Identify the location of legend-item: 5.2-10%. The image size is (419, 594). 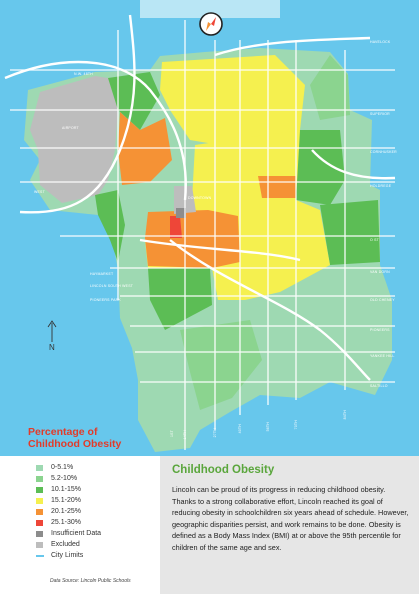
(68, 478).